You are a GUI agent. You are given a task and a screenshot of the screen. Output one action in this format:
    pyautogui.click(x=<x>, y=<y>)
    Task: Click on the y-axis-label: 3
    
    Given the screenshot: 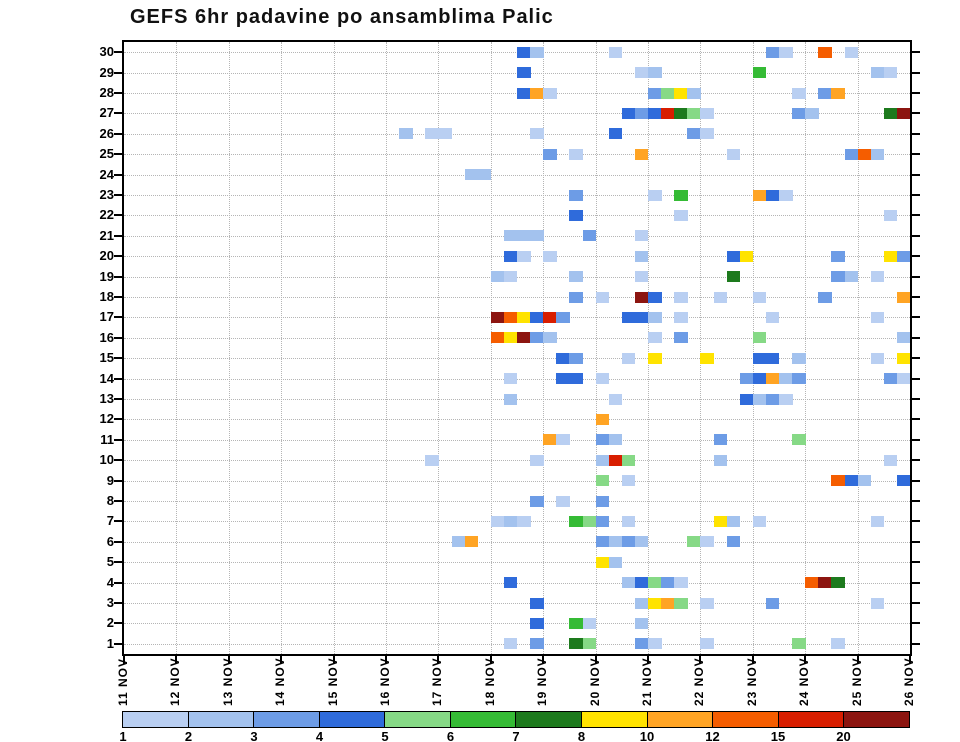 What is the action you would take?
    pyautogui.click(x=110, y=602)
    